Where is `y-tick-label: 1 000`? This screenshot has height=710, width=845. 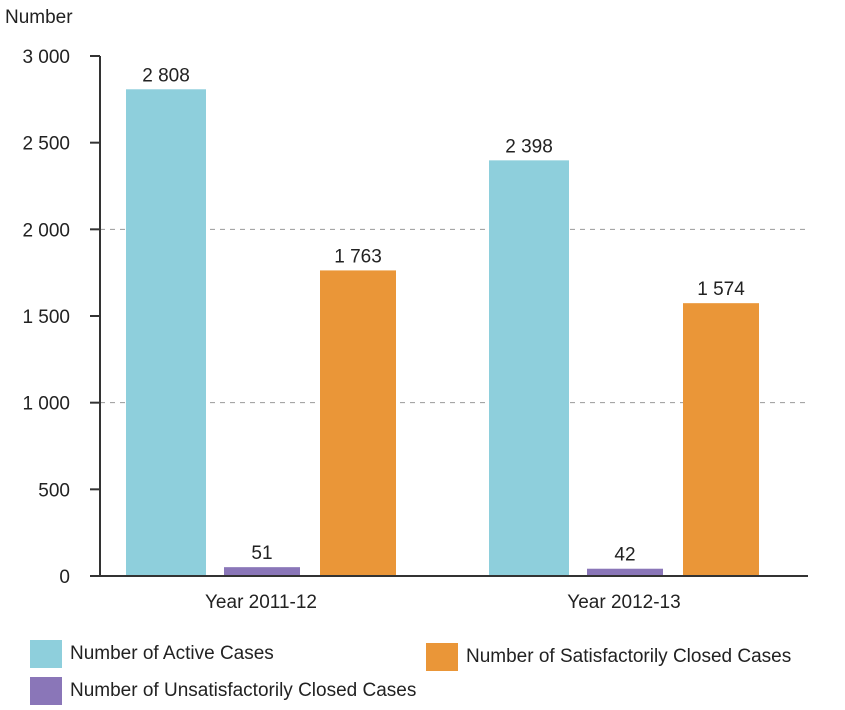 y-tick-label: 1 000 is located at coordinates (46, 404).